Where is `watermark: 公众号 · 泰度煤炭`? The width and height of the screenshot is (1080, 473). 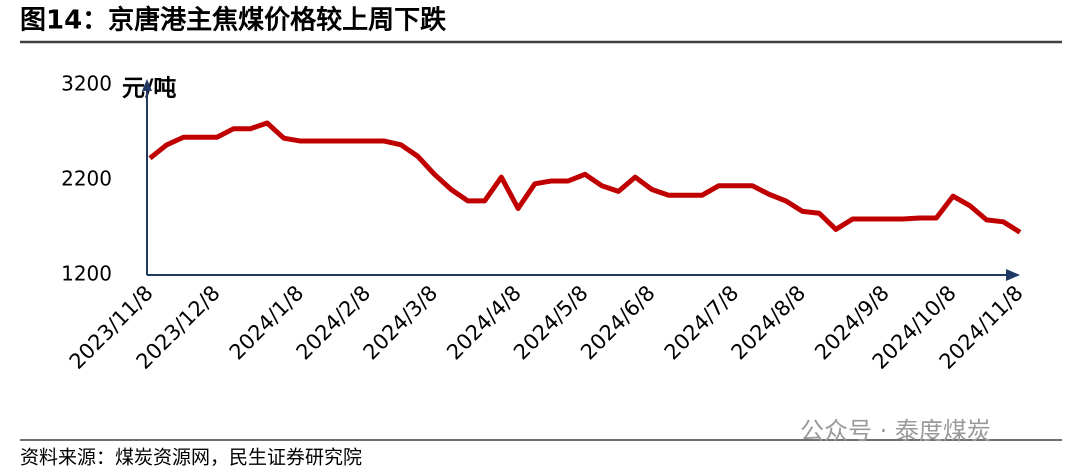 watermark: 公众号 · 泰度煤炭 is located at coordinates (895, 431).